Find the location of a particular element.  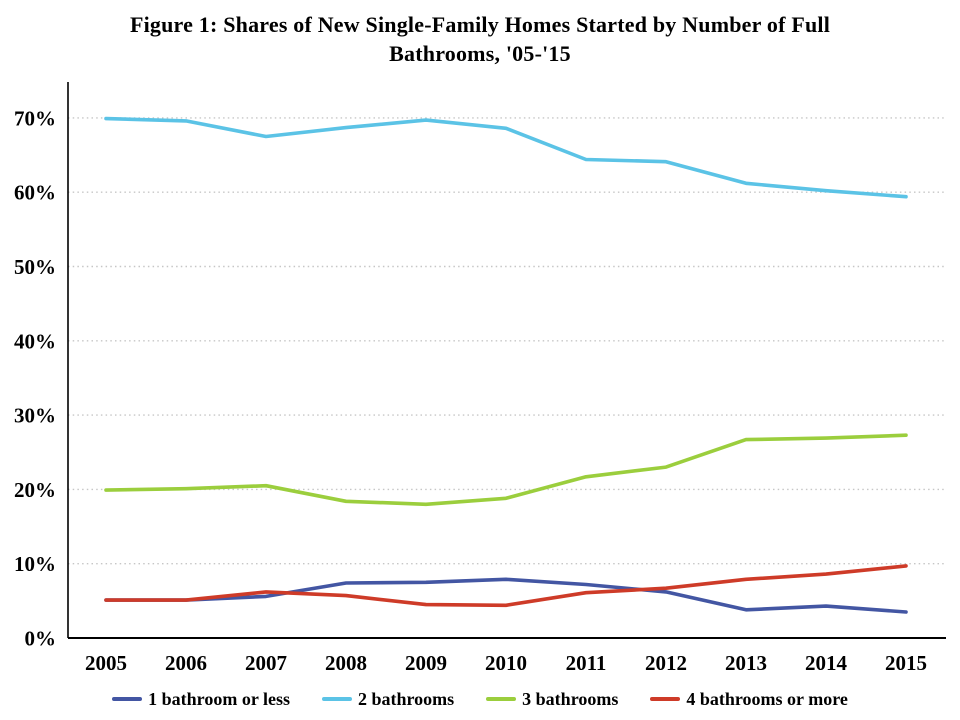

y-tick-label-50-percent: 50% is located at coordinates (35, 267).